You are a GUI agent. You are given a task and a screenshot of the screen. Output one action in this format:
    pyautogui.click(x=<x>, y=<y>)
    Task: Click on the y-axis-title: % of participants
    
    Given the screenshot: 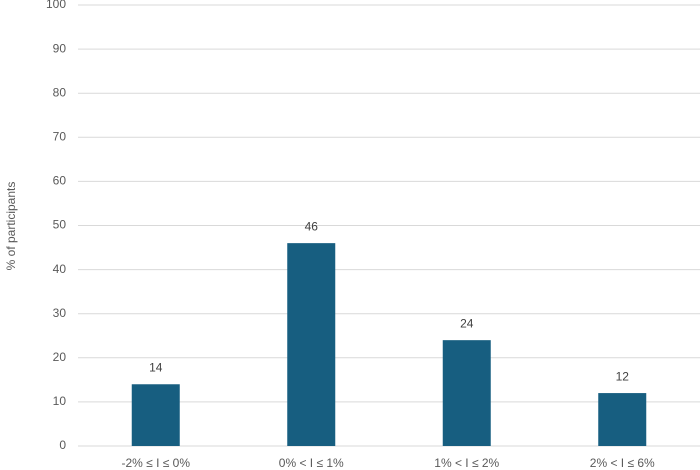 What is the action you would take?
    pyautogui.click(x=11, y=226)
    